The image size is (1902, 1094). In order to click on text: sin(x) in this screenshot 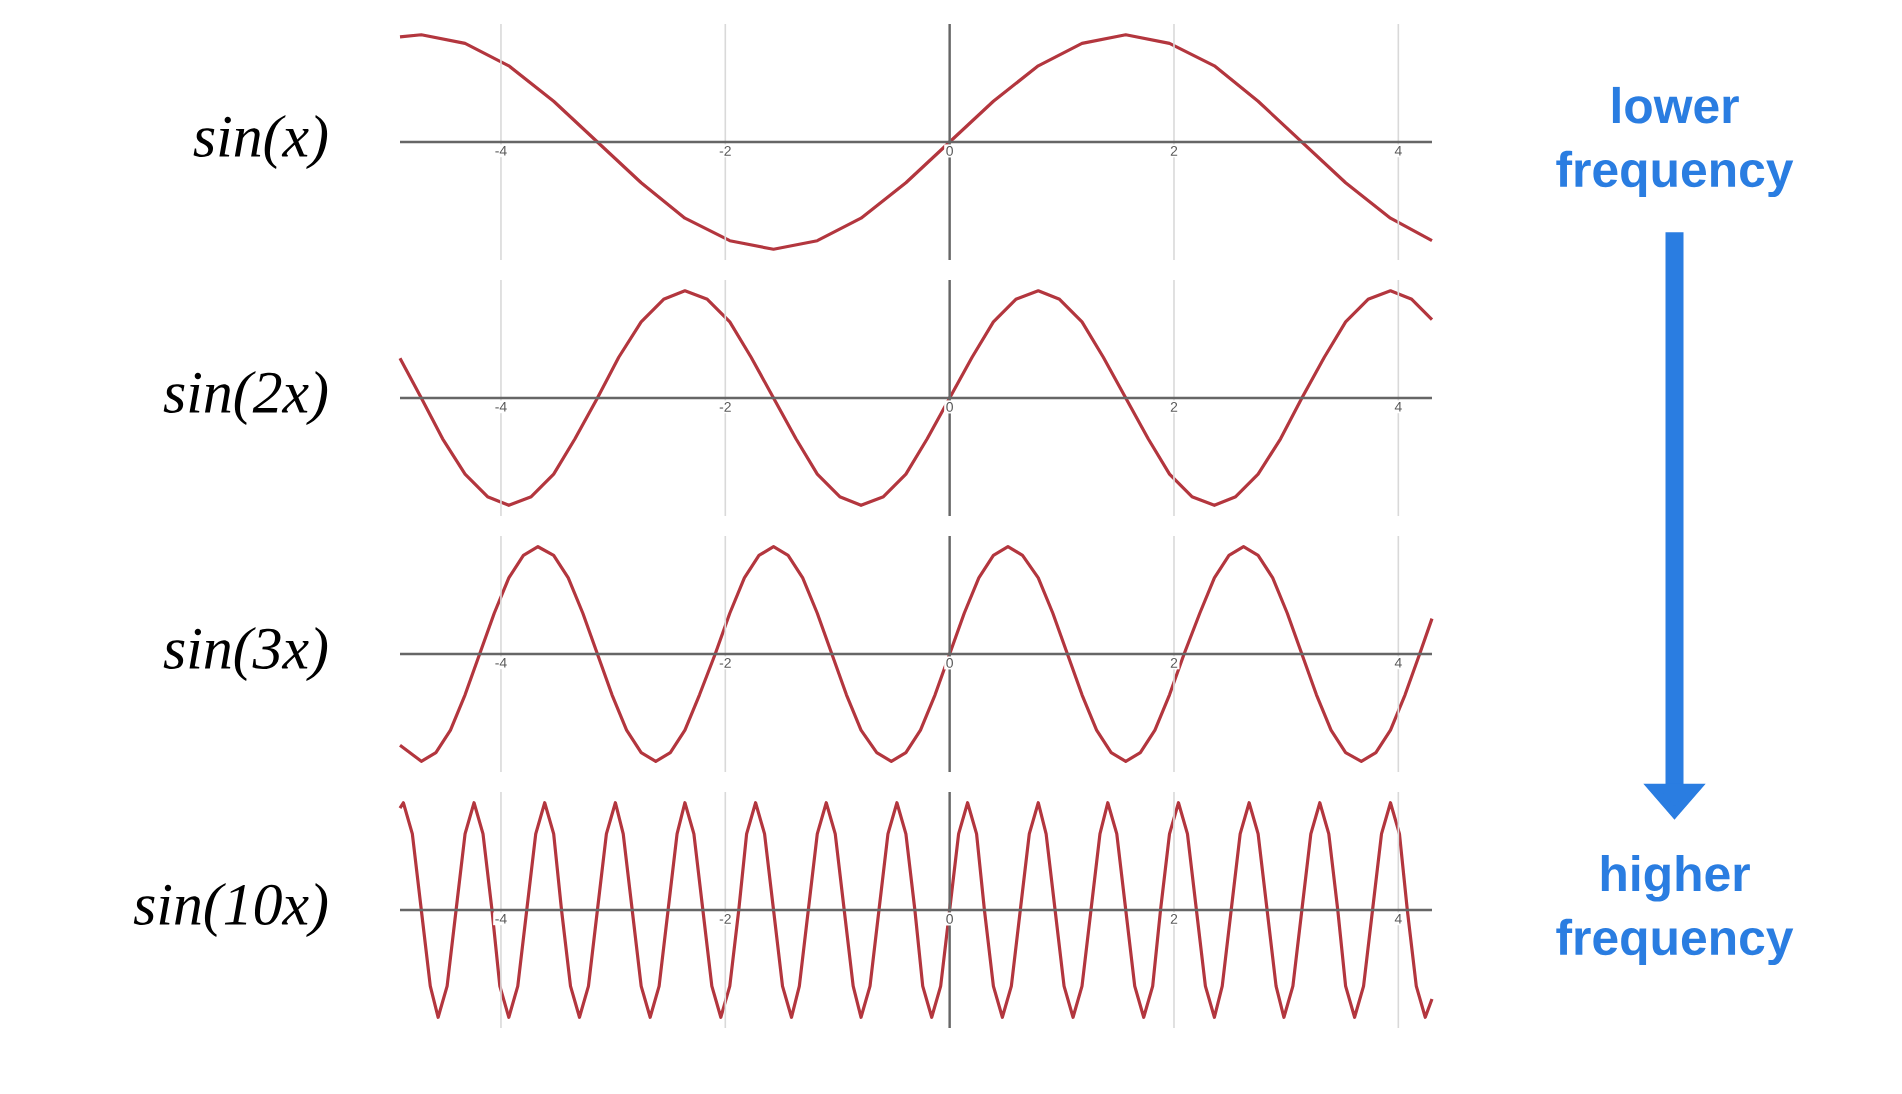, I will do `click(260, 142)`.